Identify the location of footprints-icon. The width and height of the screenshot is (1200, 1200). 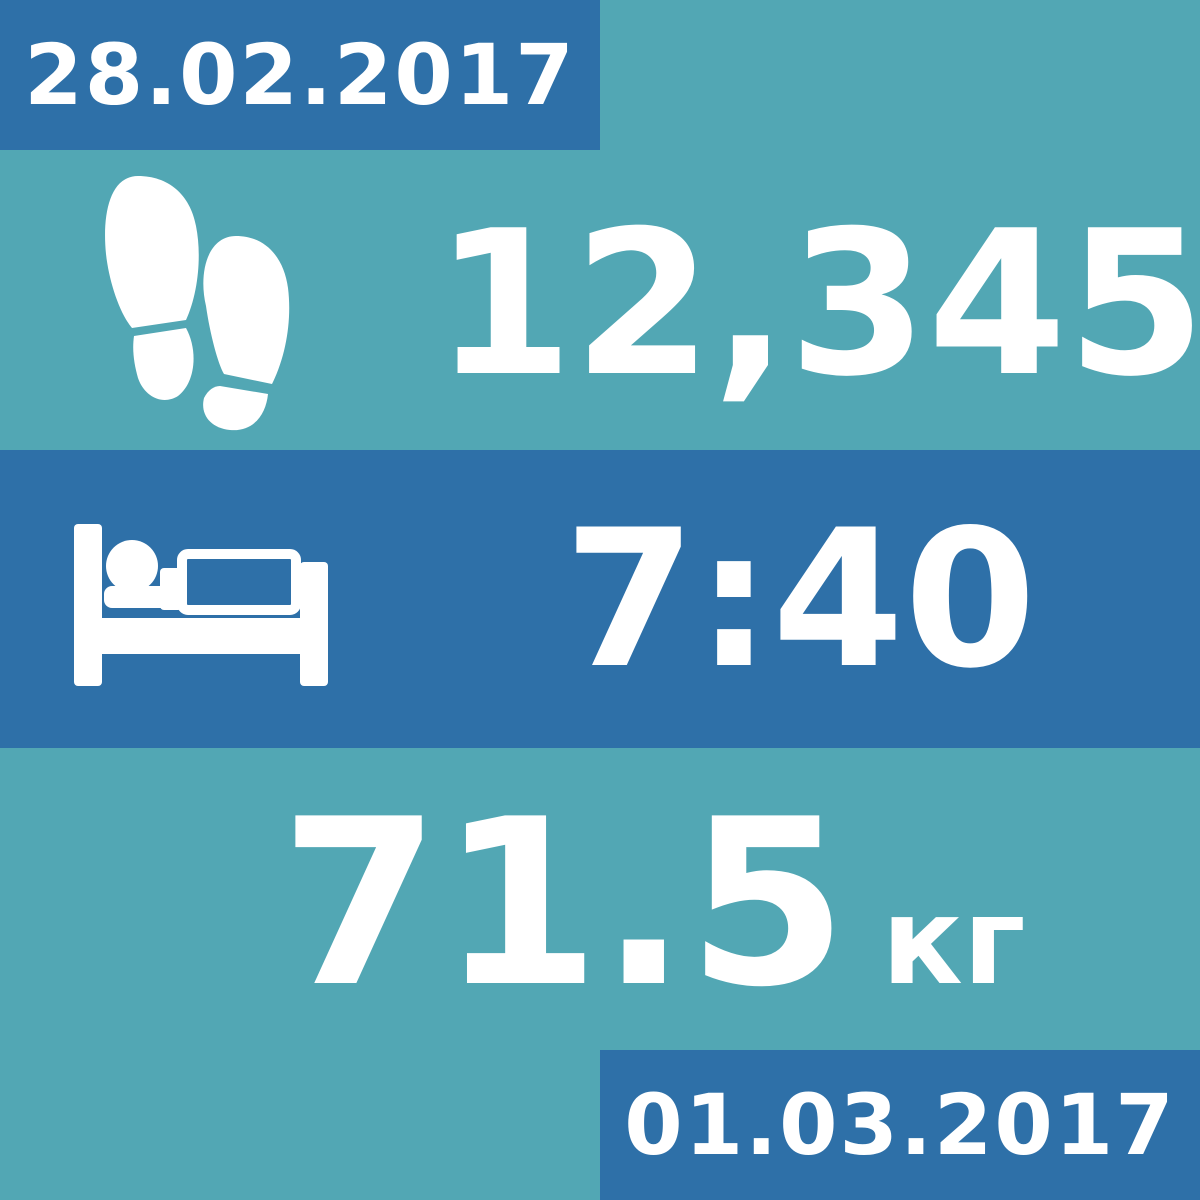
(197, 303).